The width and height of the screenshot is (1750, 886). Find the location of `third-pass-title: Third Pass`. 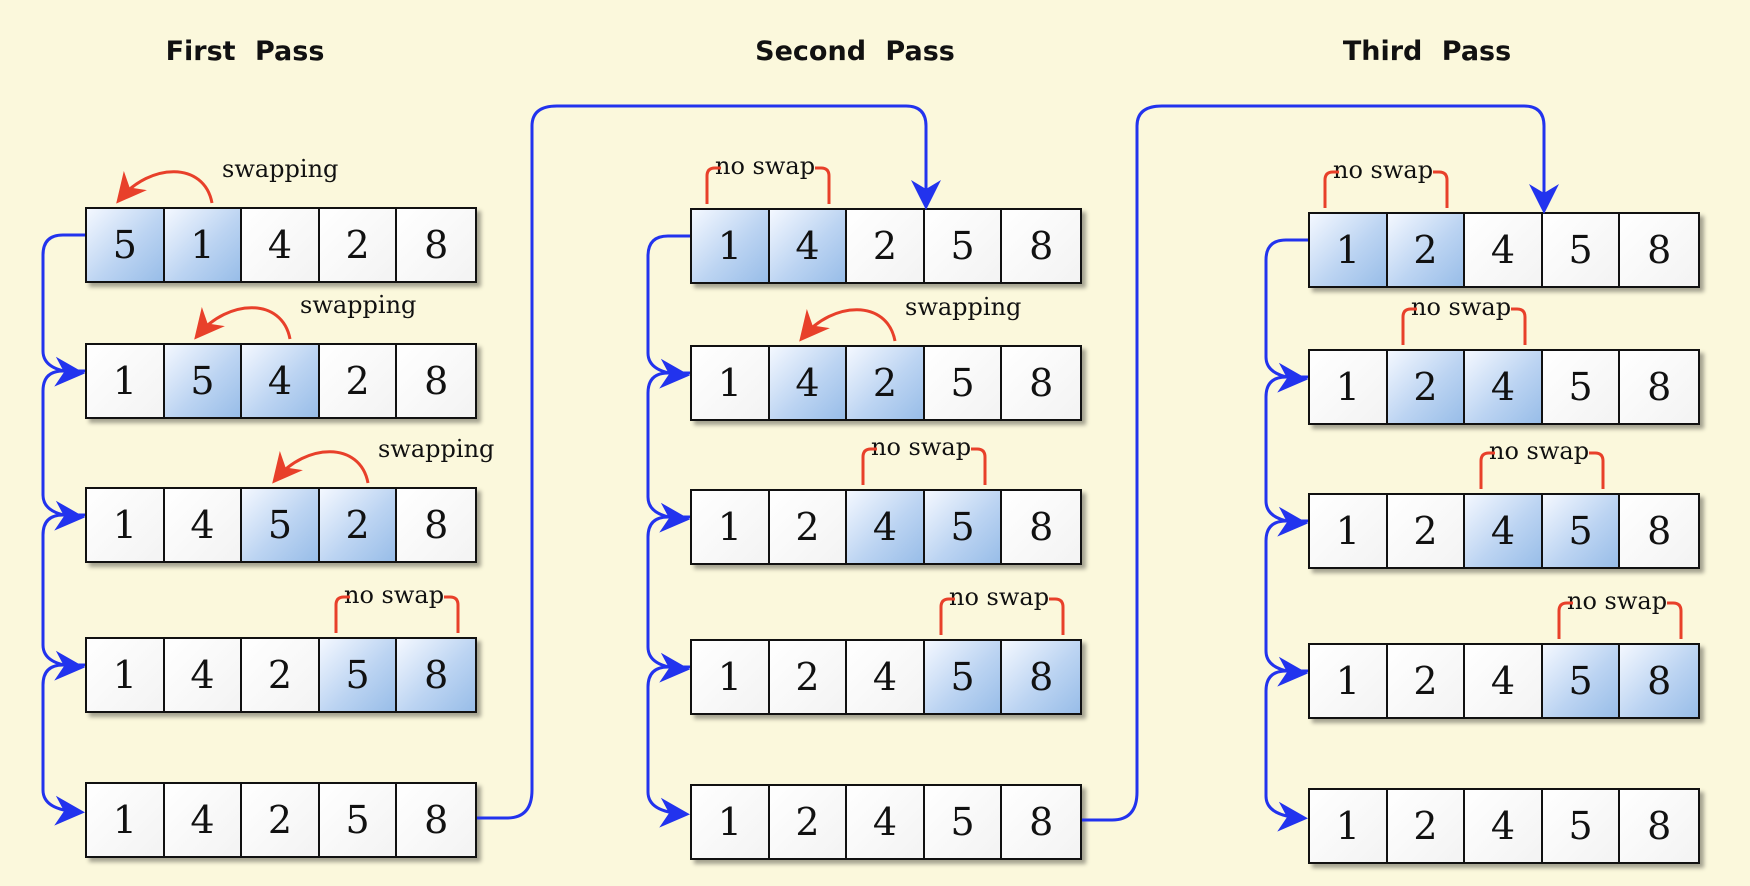

third-pass-title: Third Pass is located at coordinates (1427, 51).